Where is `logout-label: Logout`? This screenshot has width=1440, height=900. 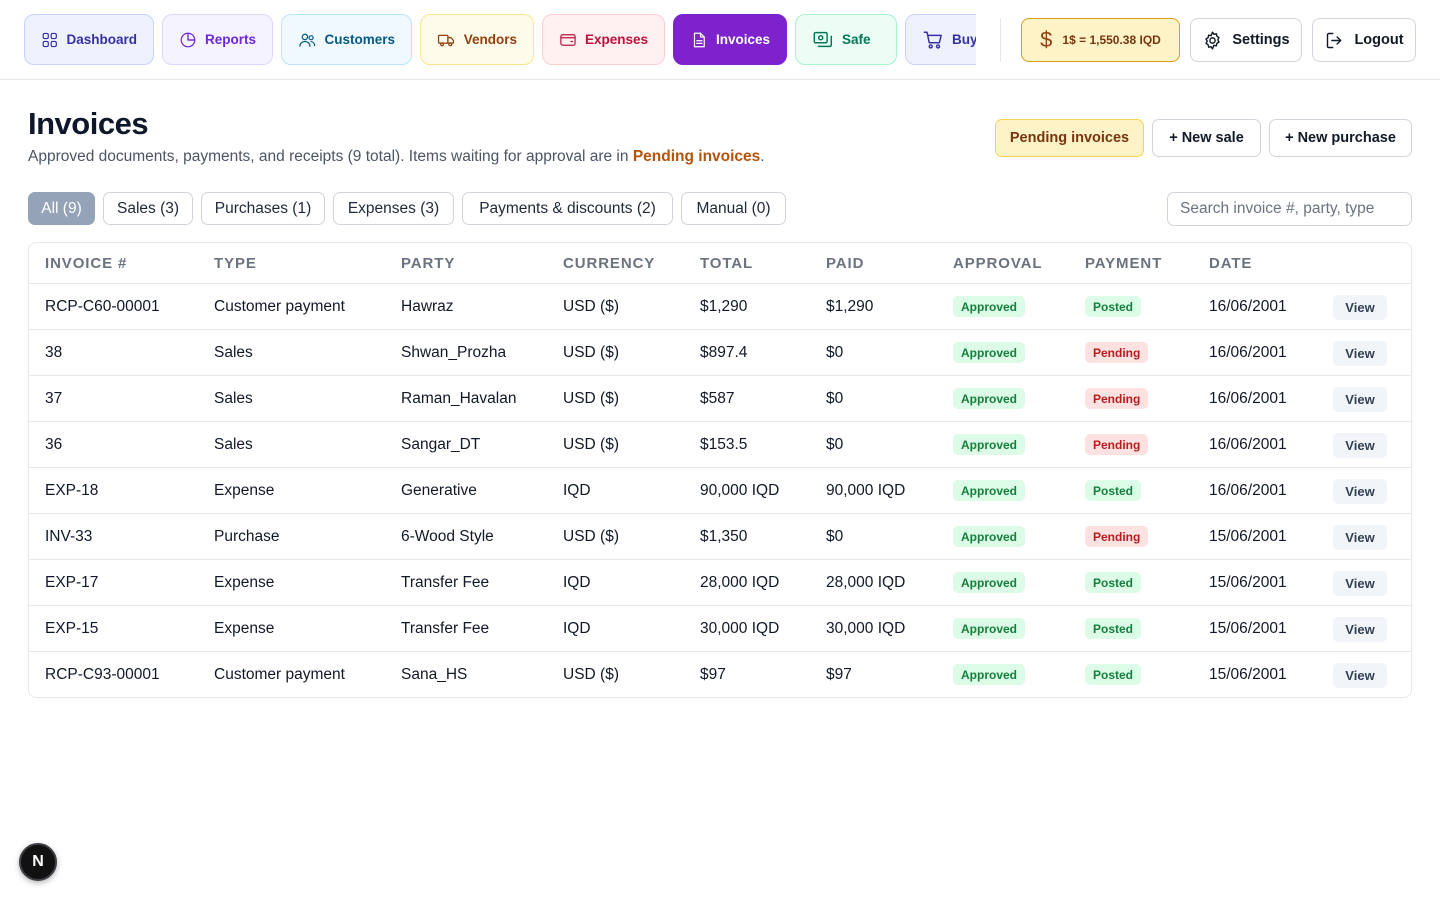
logout-label: Logout is located at coordinates (1379, 40).